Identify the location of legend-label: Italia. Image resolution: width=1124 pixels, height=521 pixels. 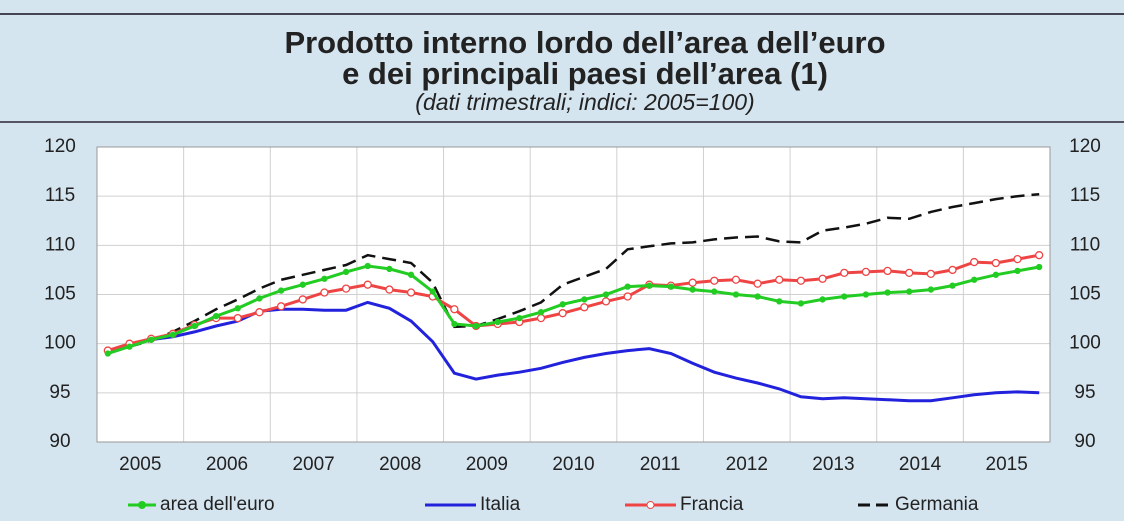
(500, 504).